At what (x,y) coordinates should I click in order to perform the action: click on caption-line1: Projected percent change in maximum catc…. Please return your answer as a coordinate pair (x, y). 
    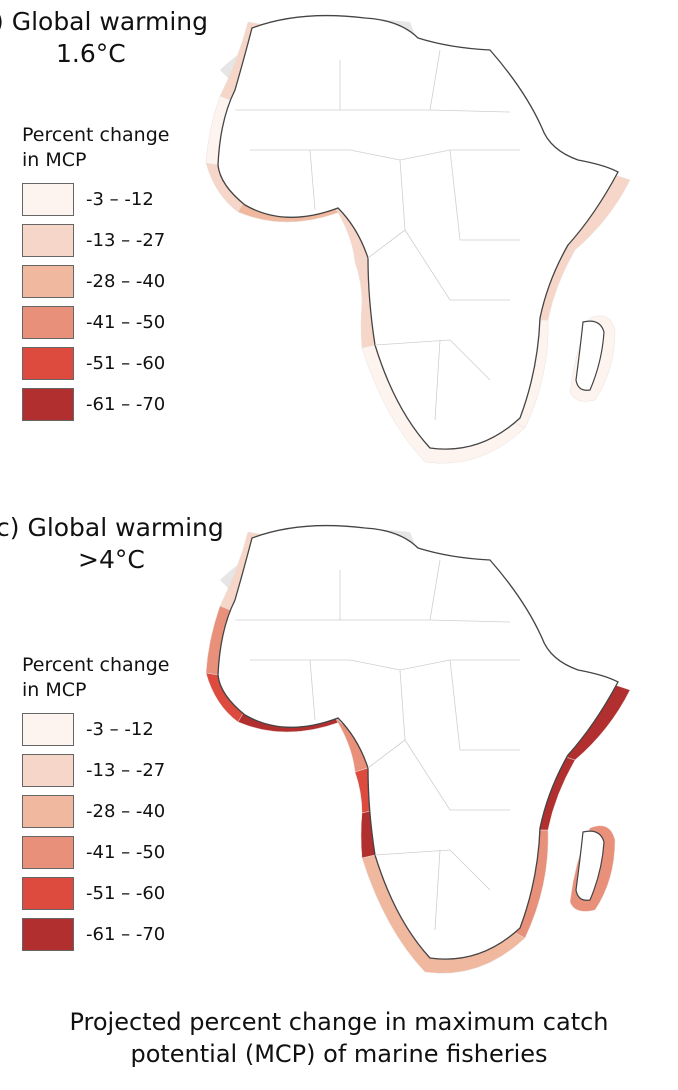
    Looking at the image, I should click on (339, 1022).